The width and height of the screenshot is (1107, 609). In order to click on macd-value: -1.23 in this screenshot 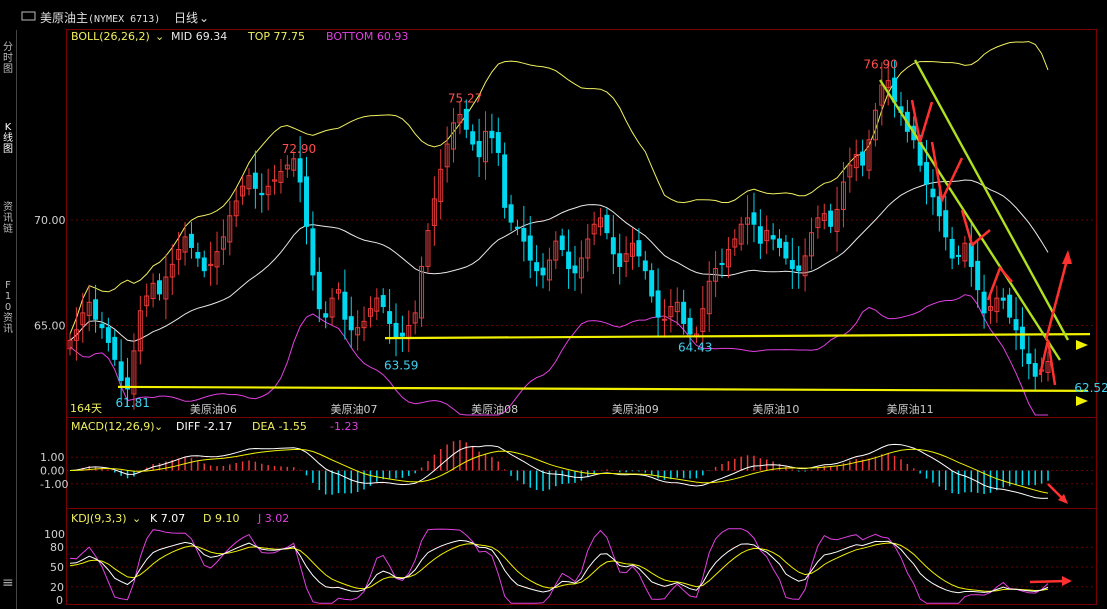, I will do `click(344, 426)`.